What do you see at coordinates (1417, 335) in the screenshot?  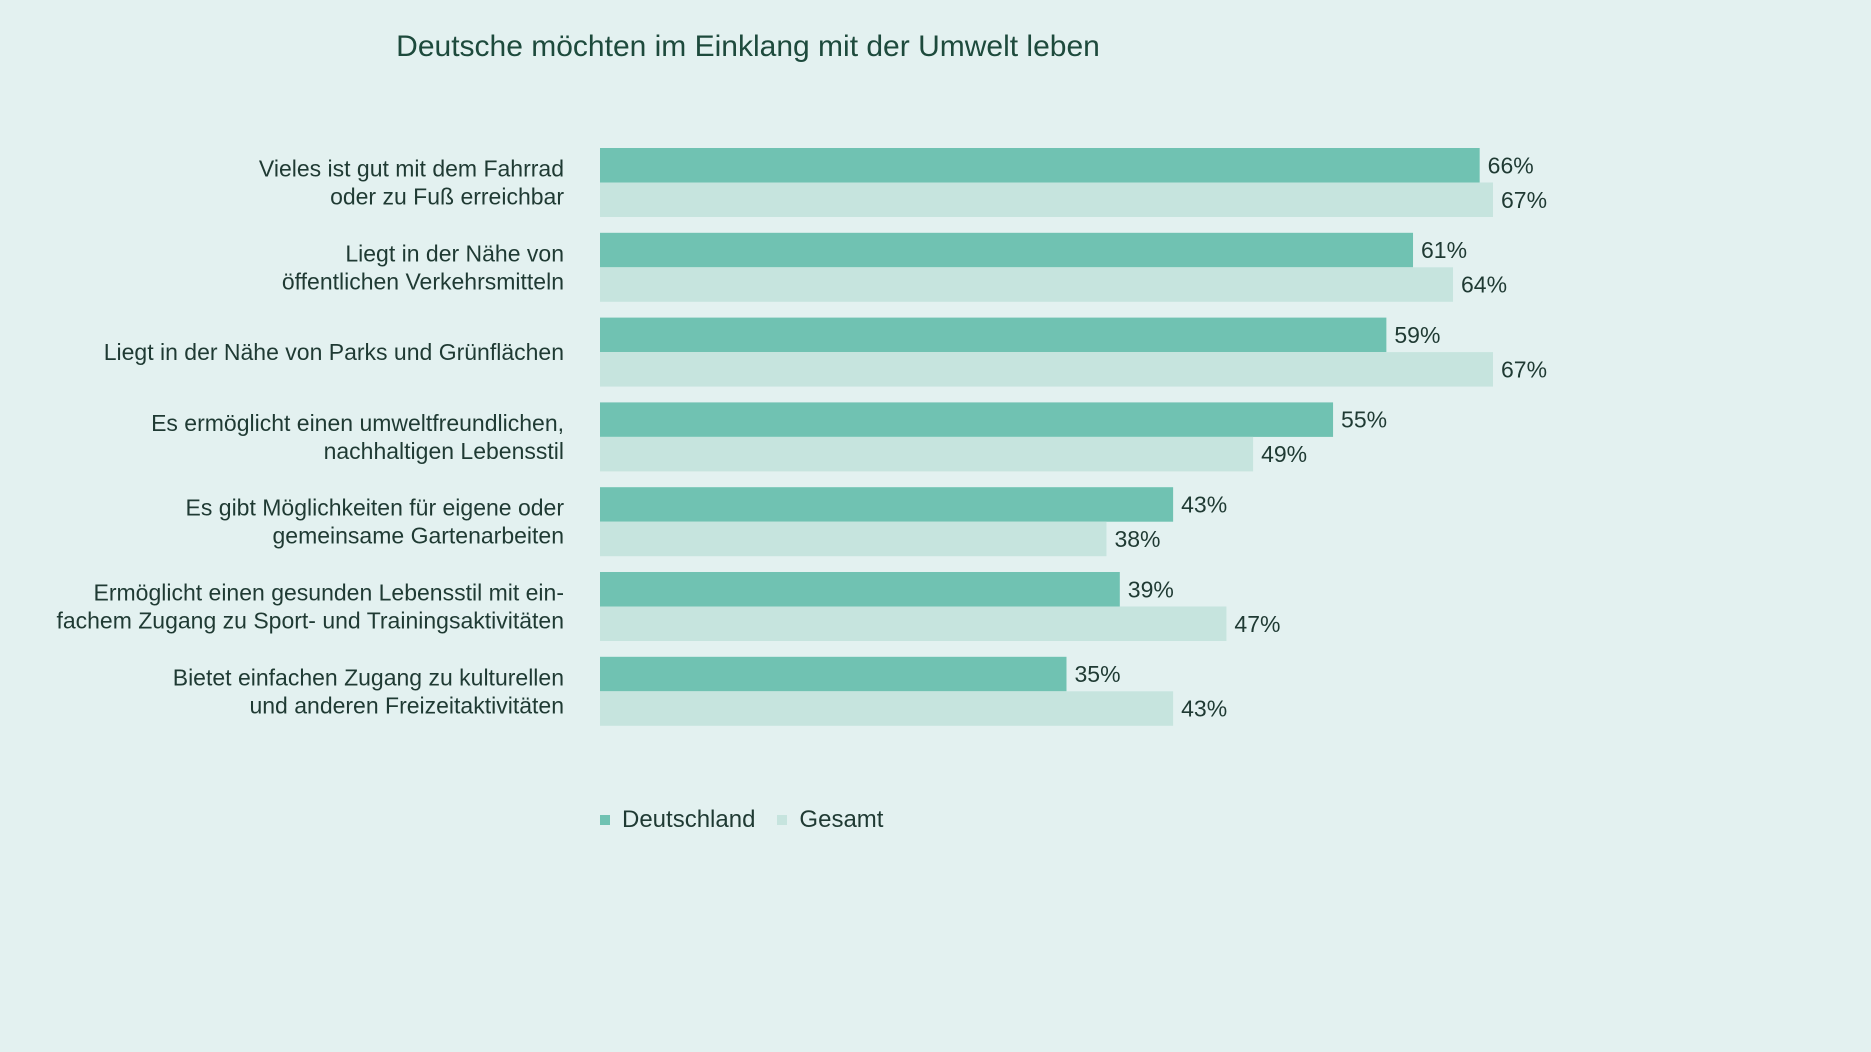 I see `value-label-deutschland-3: 59%` at bounding box center [1417, 335].